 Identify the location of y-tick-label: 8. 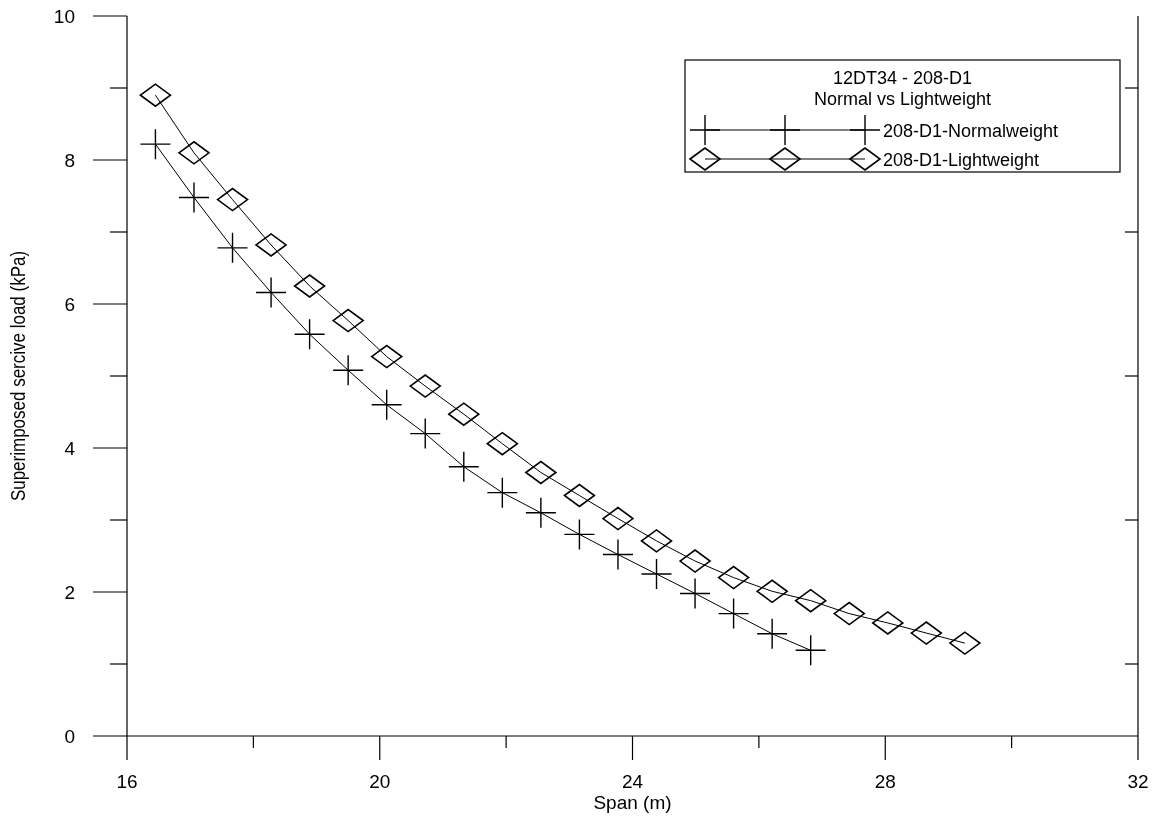
(69, 160).